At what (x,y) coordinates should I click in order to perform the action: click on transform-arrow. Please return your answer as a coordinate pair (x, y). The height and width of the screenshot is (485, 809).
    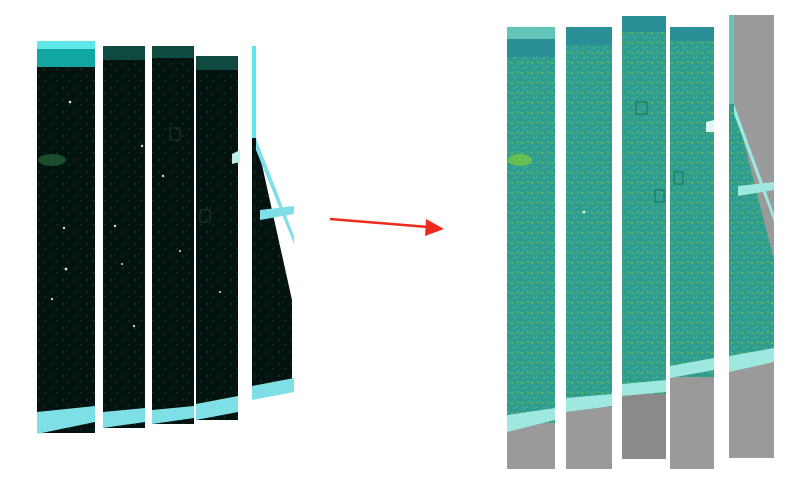
    Looking at the image, I should click on (386, 226).